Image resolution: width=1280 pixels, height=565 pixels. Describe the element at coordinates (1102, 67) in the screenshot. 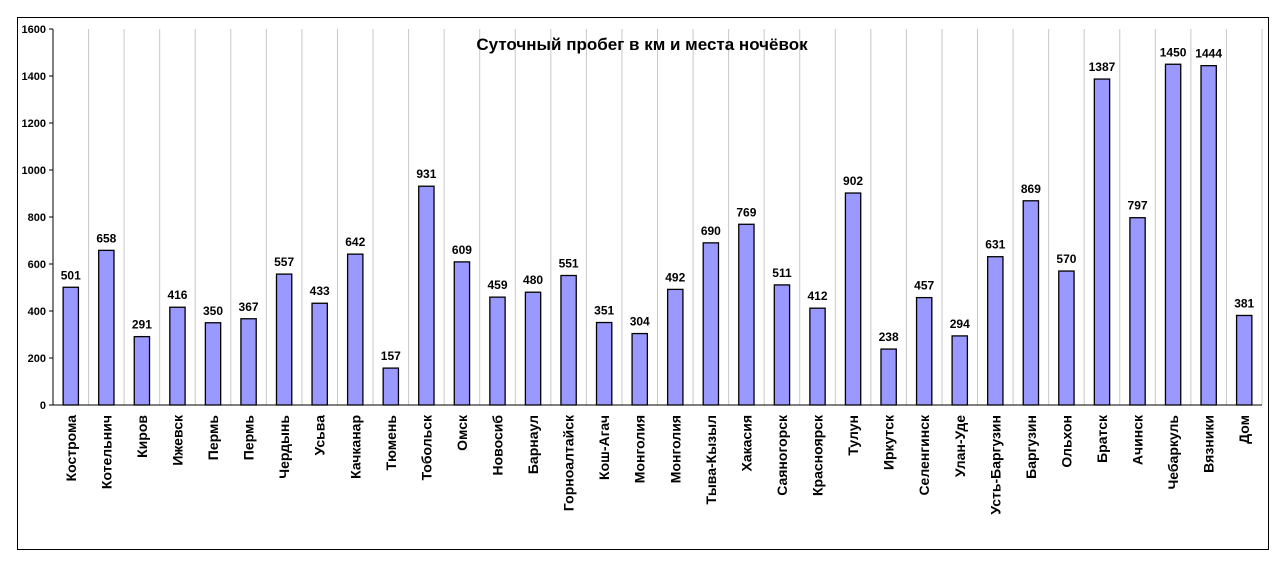

I see `value-label: 1387` at that location.